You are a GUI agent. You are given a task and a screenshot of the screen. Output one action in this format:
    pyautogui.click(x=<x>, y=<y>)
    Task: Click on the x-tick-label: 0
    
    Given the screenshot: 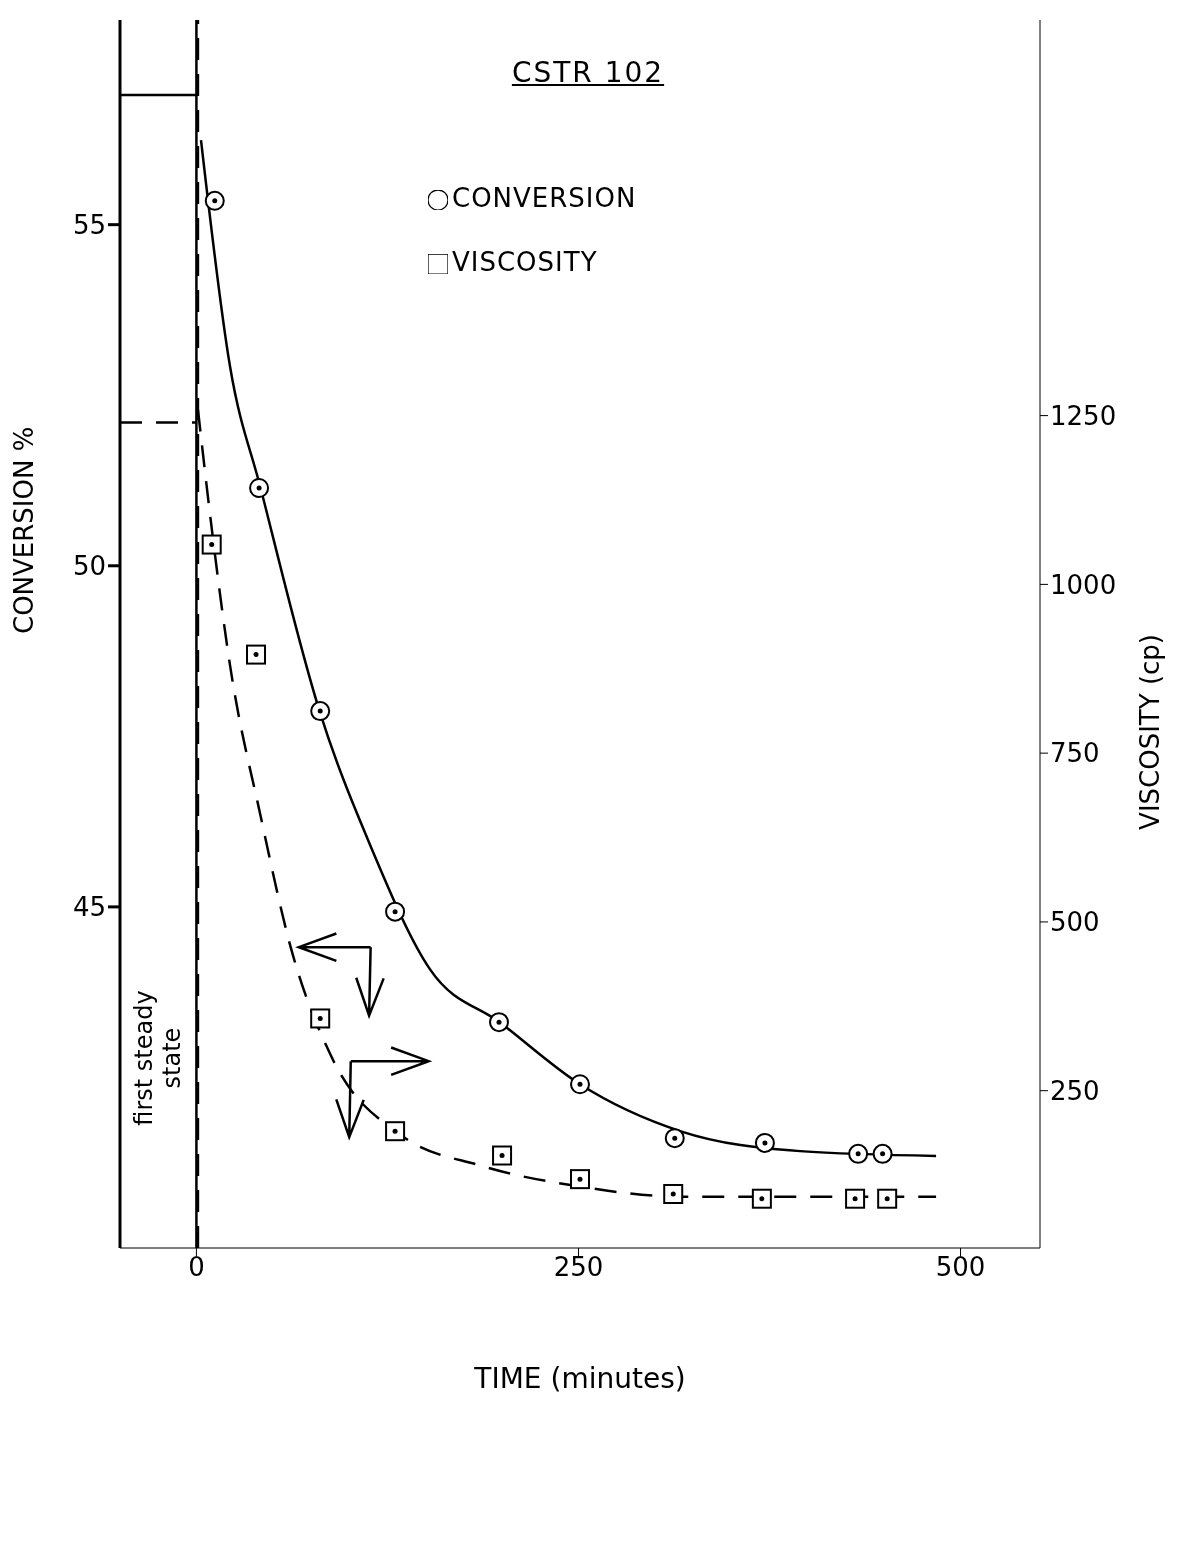 What is the action you would take?
    pyautogui.click(x=196, y=1267)
    